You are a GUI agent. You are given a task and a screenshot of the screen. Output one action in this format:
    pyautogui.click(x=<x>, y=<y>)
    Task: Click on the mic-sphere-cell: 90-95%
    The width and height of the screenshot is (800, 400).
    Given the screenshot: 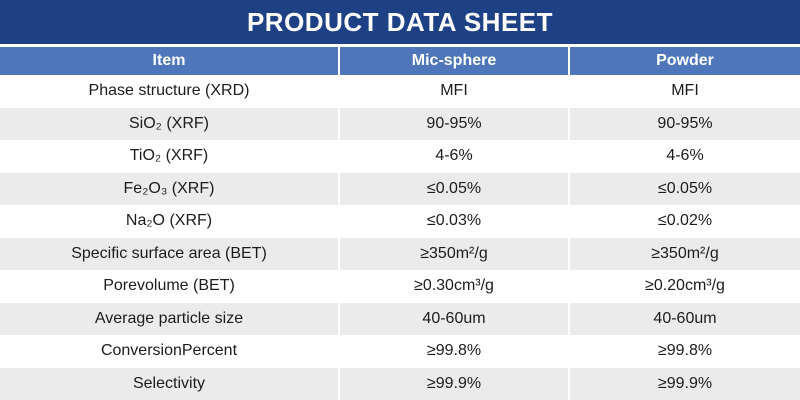 What is the action you would take?
    pyautogui.click(x=454, y=123)
    